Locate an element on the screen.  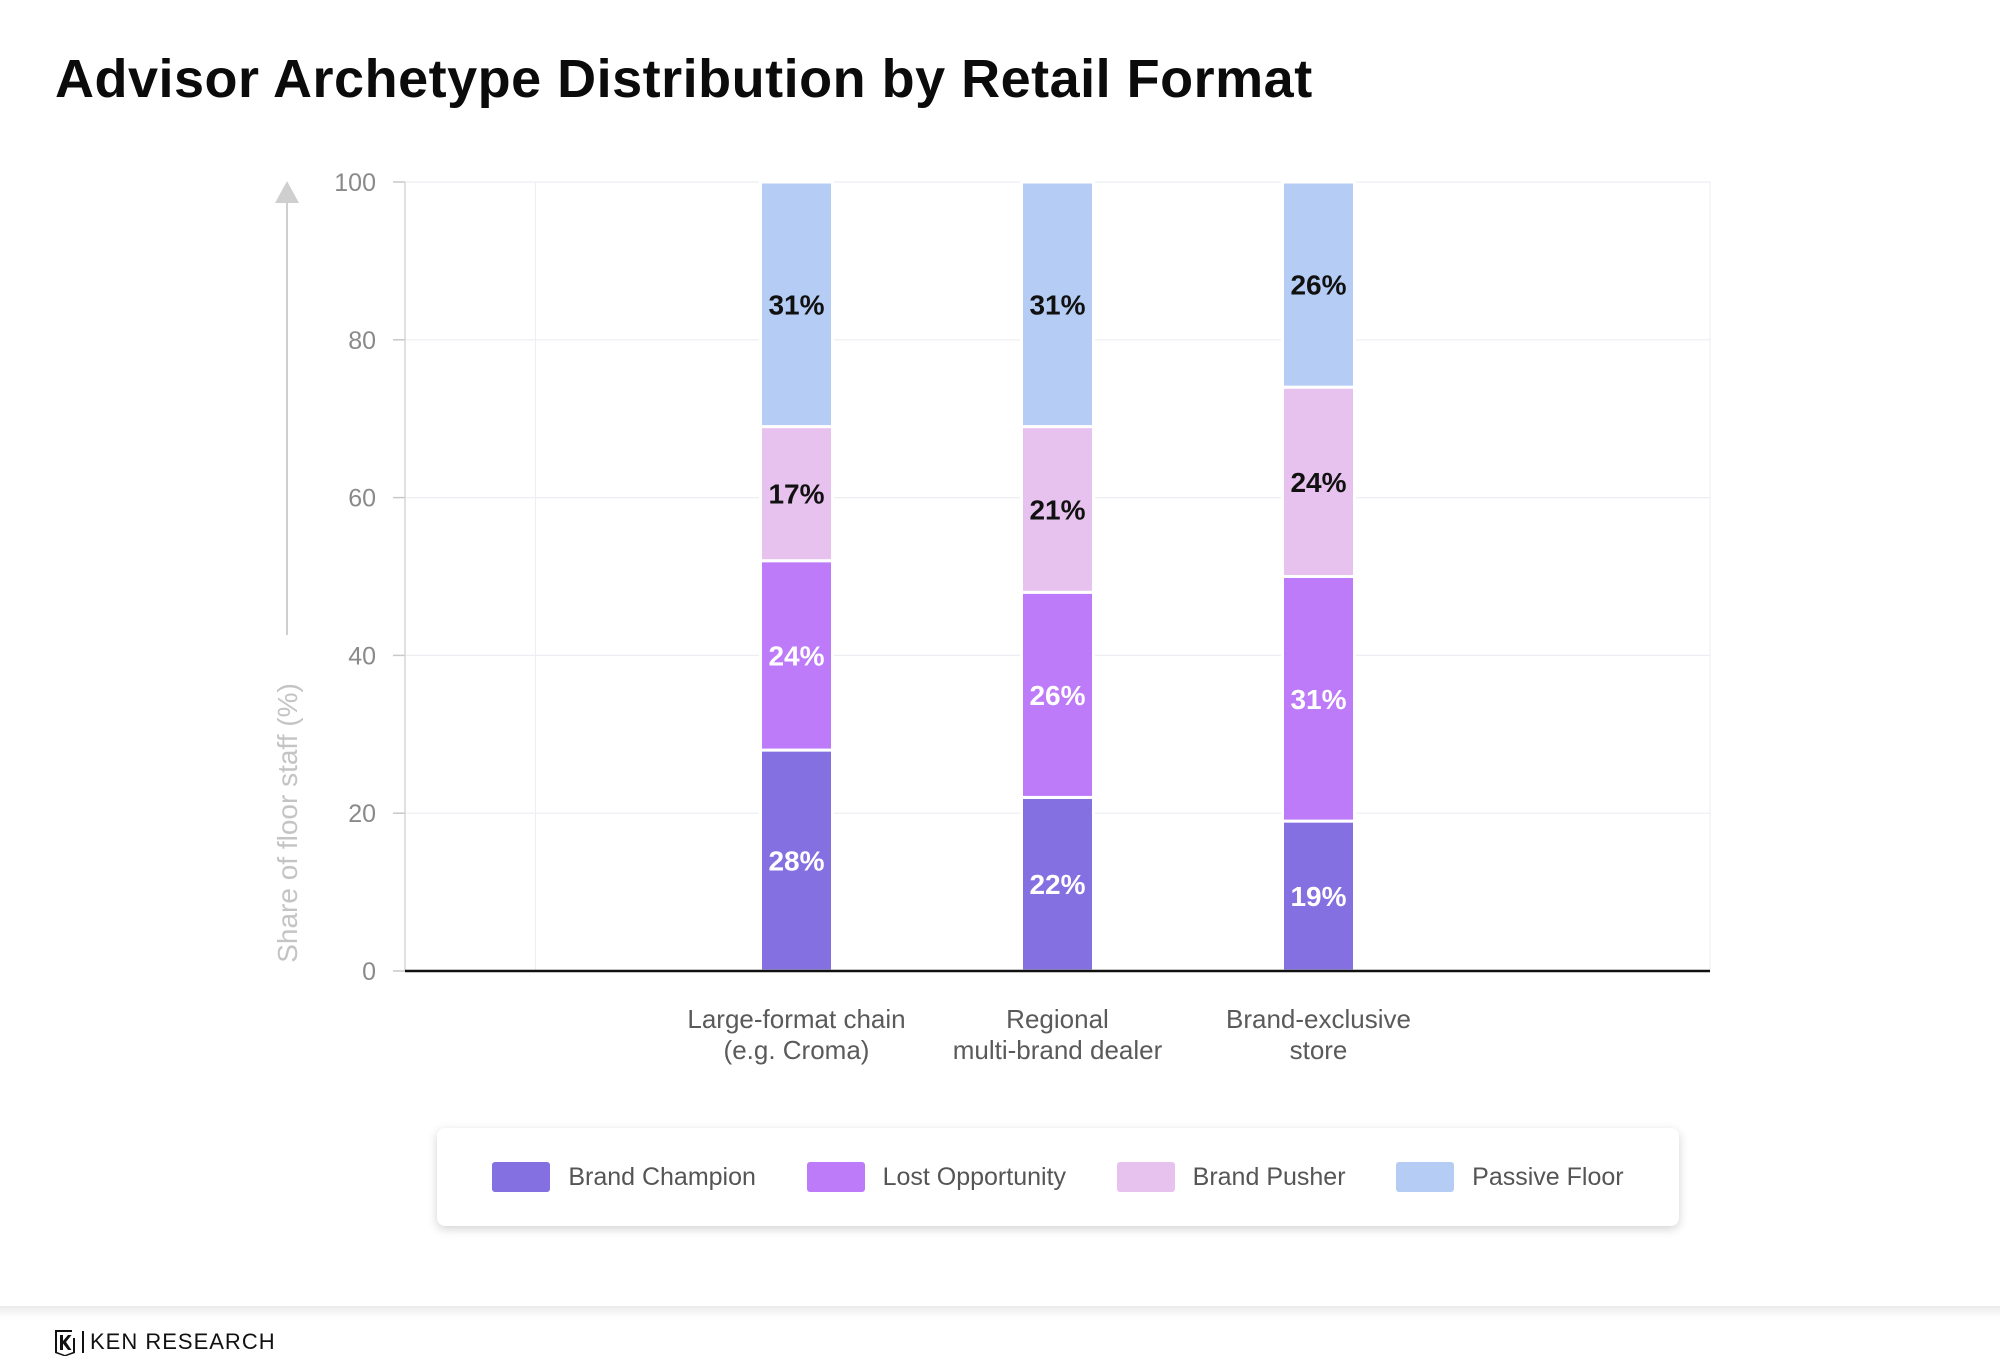
x-tick-label: store is located at coordinates (1319, 1050).